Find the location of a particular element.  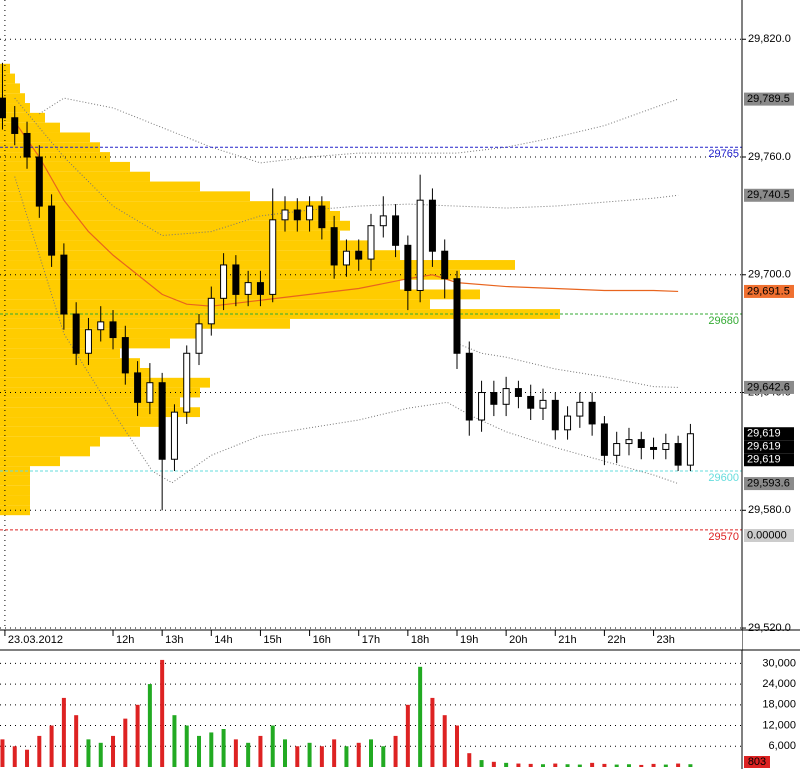

band-line is located at coordinates (359, 130).